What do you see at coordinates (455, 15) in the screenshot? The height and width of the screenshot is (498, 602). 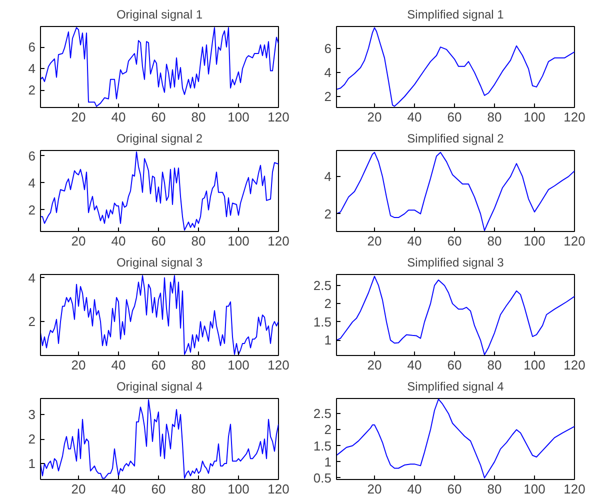 I see `chart-title: Simplified signal 1` at bounding box center [455, 15].